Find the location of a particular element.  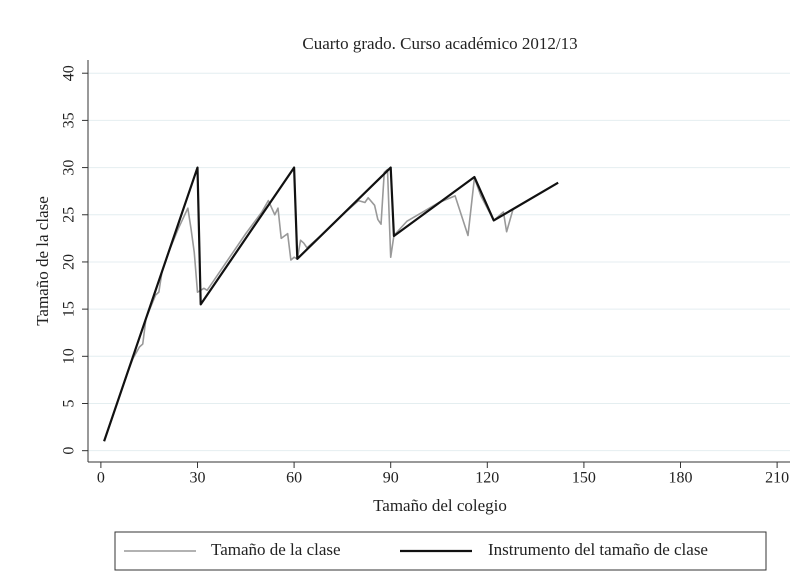

x-tick-label: 120 is located at coordinates (487, 478).